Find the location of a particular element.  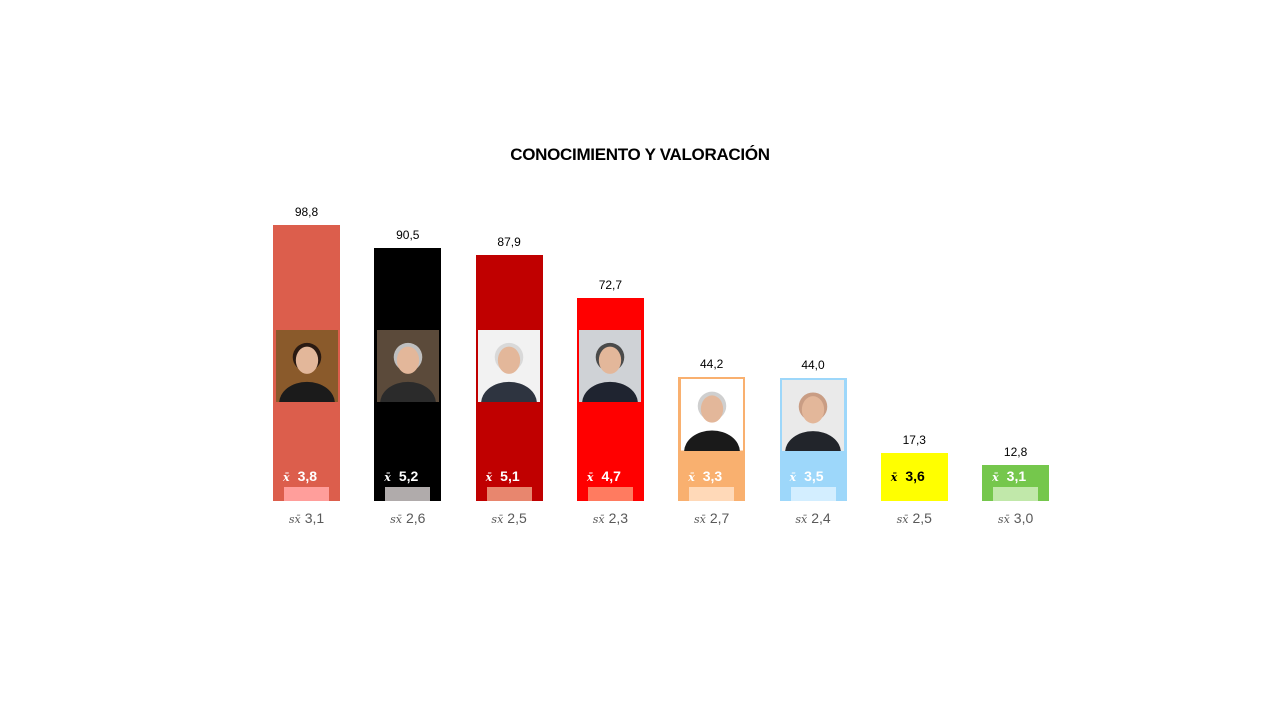

mean-value: 4,7 is located at coordinates (611, 476).